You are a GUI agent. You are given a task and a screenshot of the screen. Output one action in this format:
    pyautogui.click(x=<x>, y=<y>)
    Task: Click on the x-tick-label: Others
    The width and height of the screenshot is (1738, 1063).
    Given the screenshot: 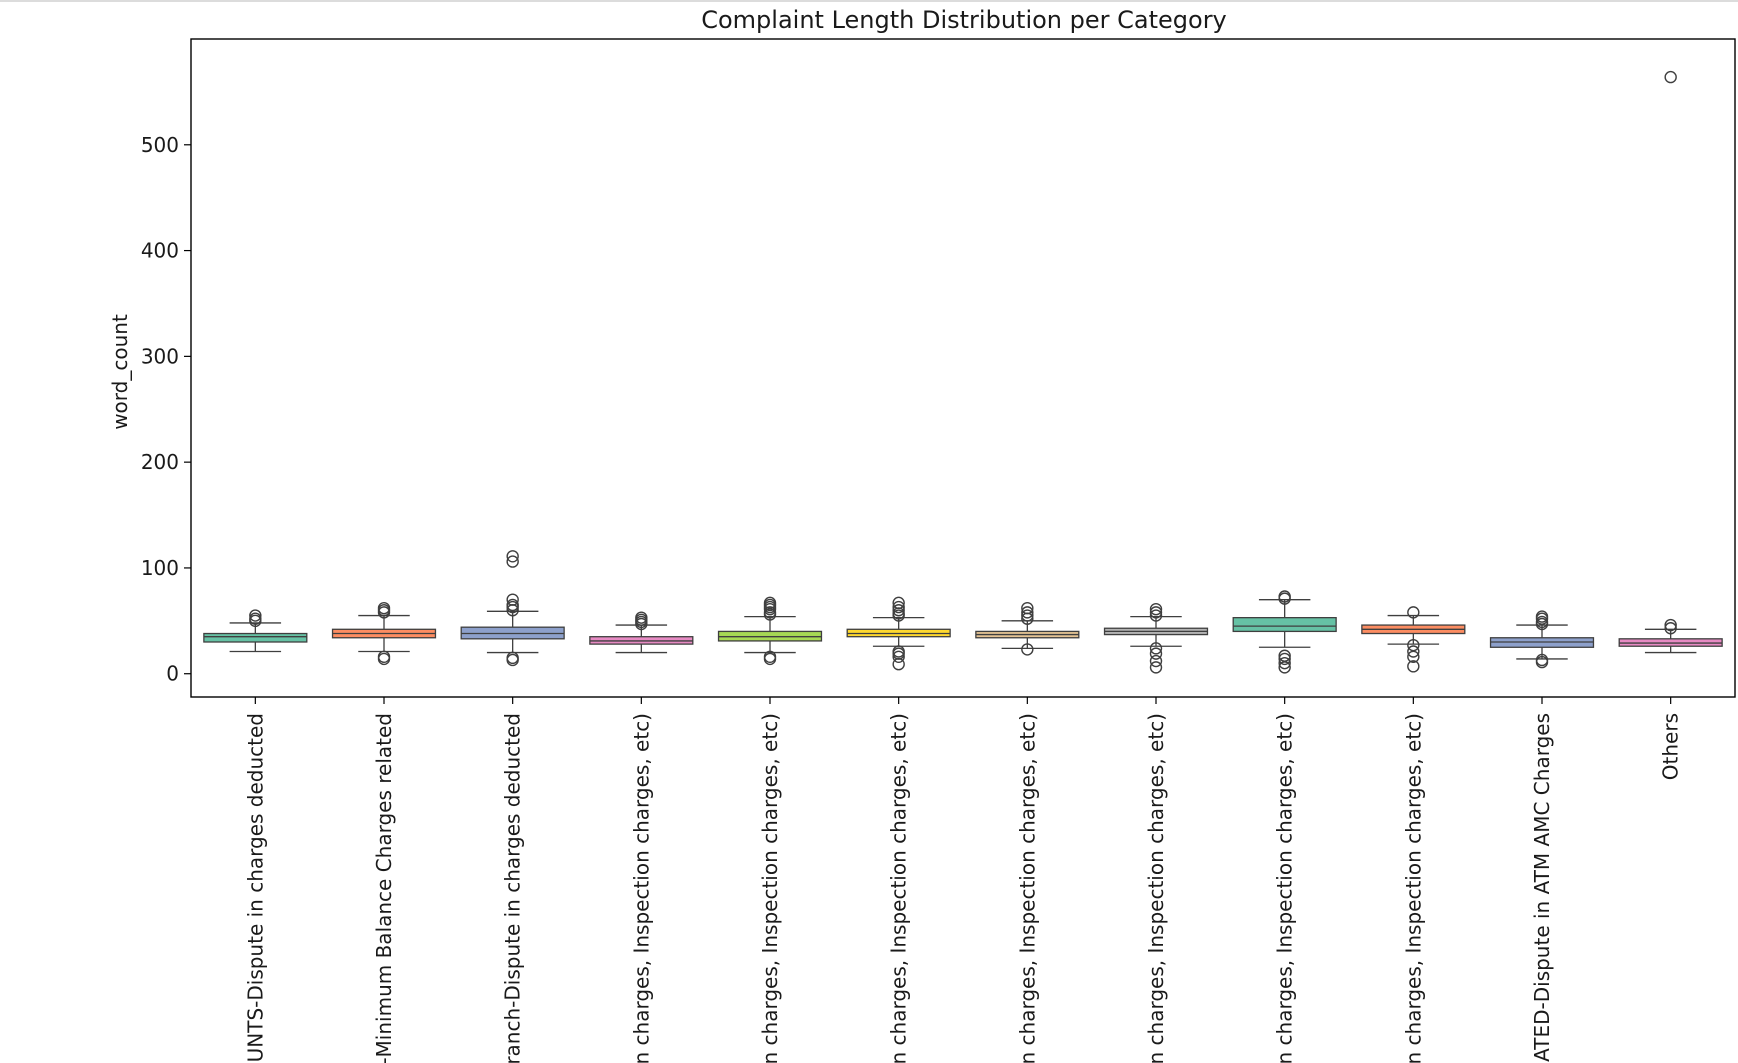 What is the action you would take?
    pyautogui.click(x=1671, y=746)
    